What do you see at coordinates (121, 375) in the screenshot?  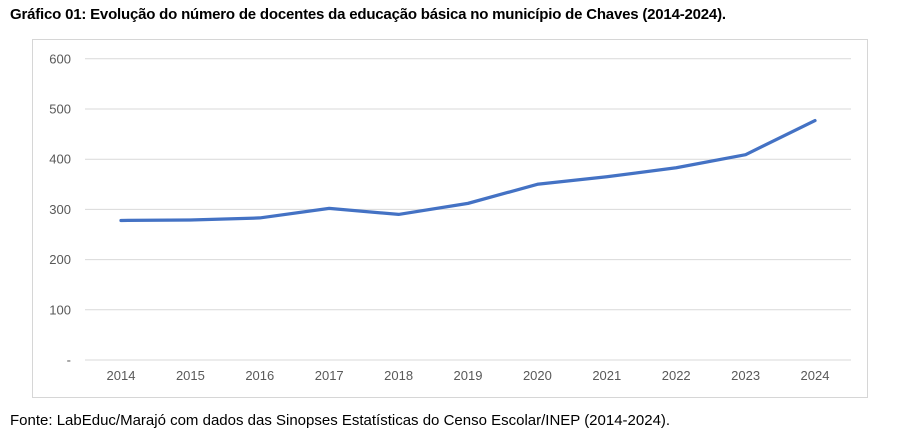 I see `x-axis-tick-label: 2014` at bounding box center [121, 375].